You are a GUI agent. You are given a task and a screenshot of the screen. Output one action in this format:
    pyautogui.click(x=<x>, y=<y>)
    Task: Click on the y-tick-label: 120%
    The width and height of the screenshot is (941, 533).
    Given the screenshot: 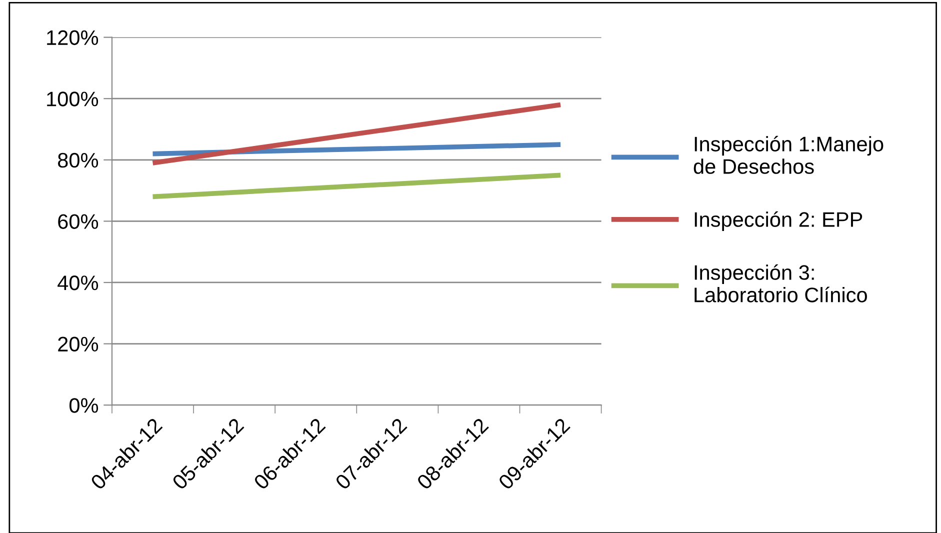 What is the action you would take?
    pyautogui.click(x=72, y=38)
    